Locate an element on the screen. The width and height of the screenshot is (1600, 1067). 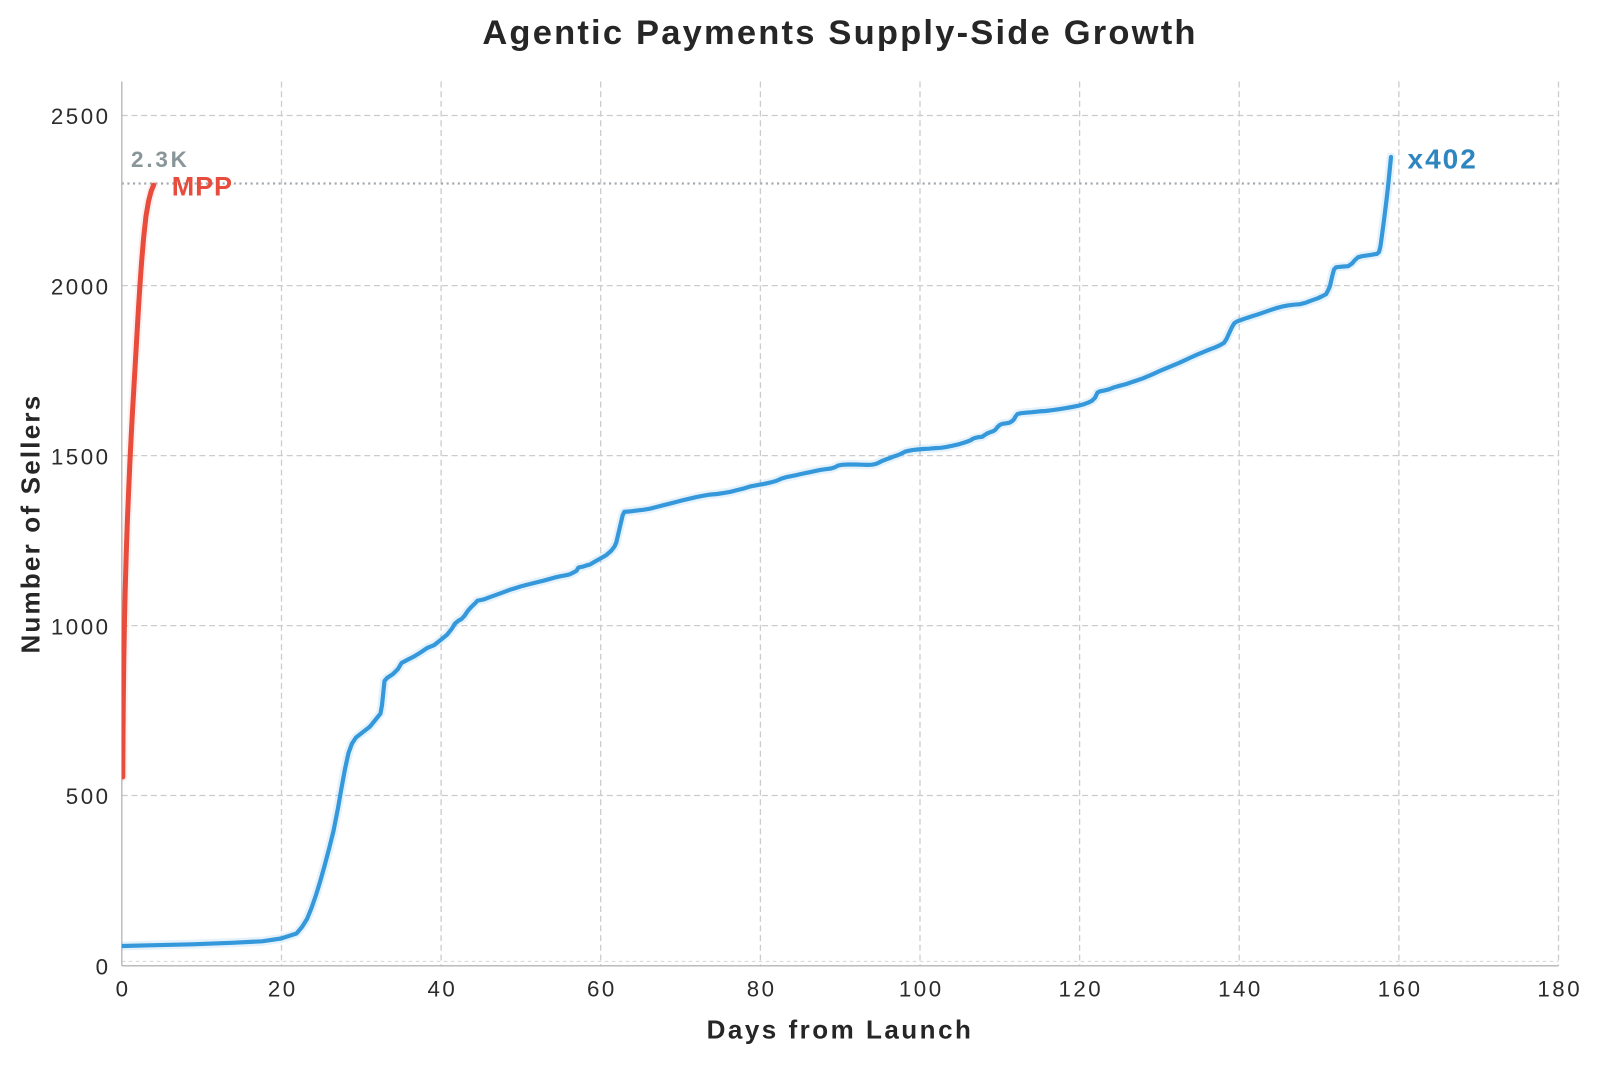
svg-text: 2000 is located at coordinates (81, 286).